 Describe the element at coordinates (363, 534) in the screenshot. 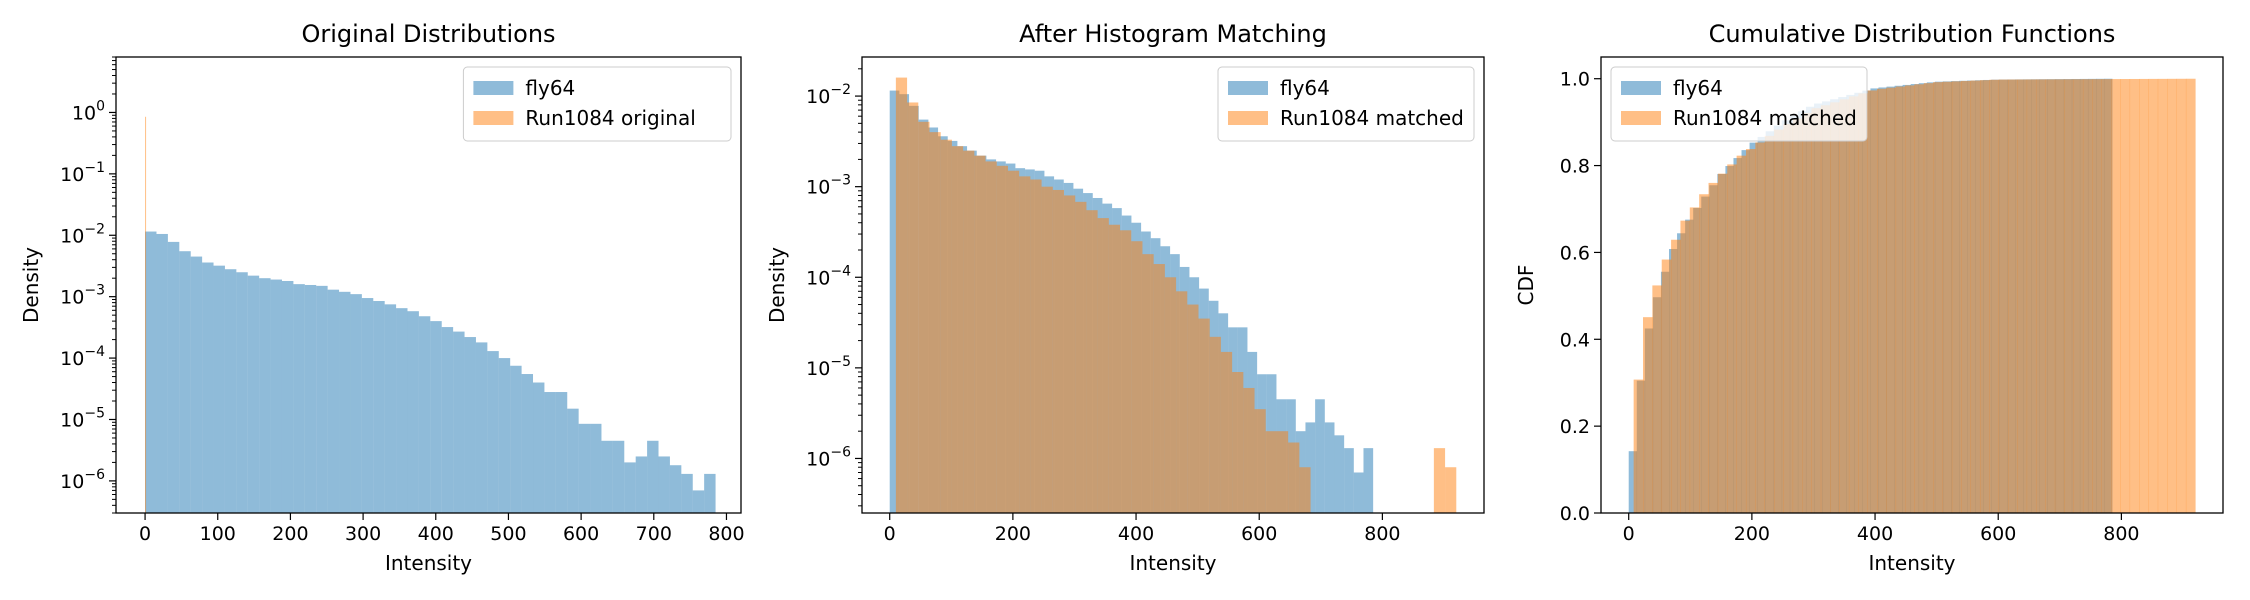

I see `x-tick-label: 300` at that location.